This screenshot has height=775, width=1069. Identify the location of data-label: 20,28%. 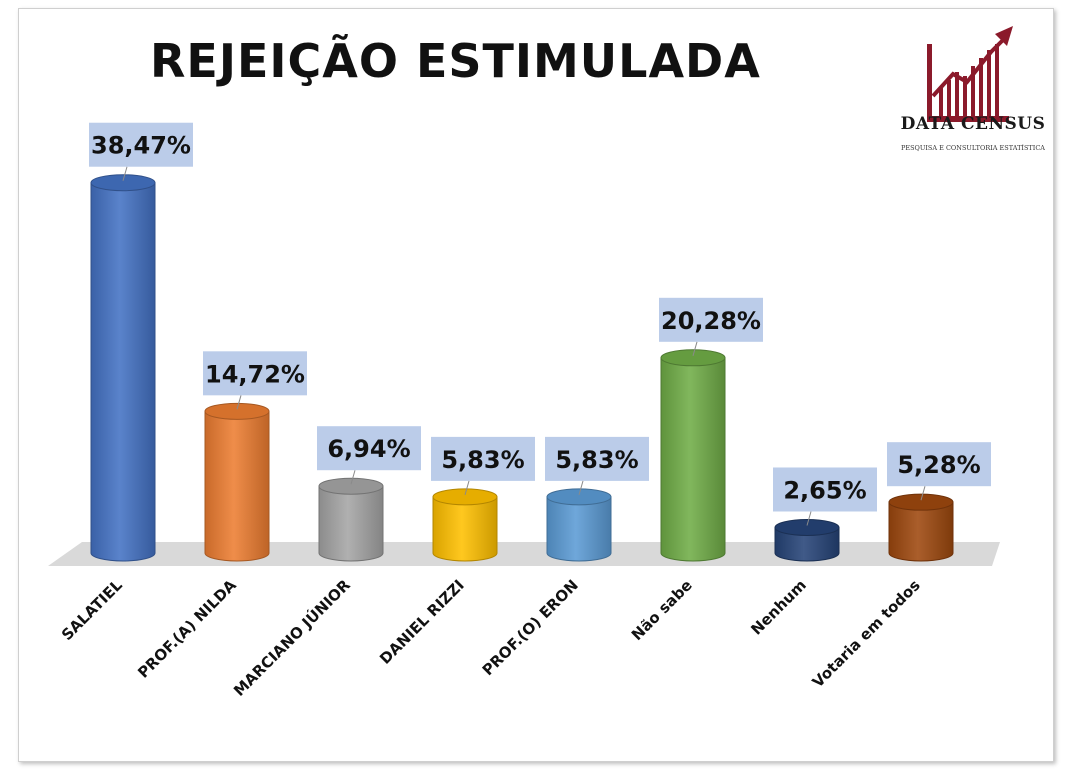
(711, 321).